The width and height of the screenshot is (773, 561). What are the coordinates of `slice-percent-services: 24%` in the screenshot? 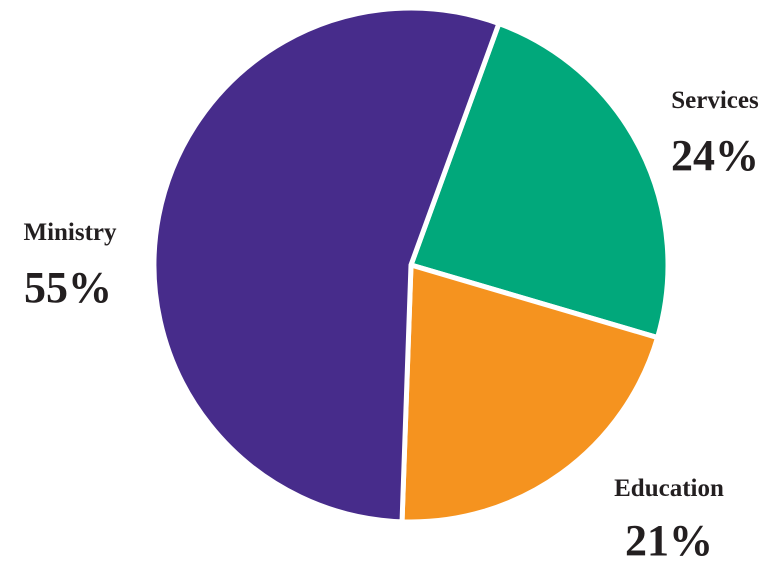 It's located at (715, 155).